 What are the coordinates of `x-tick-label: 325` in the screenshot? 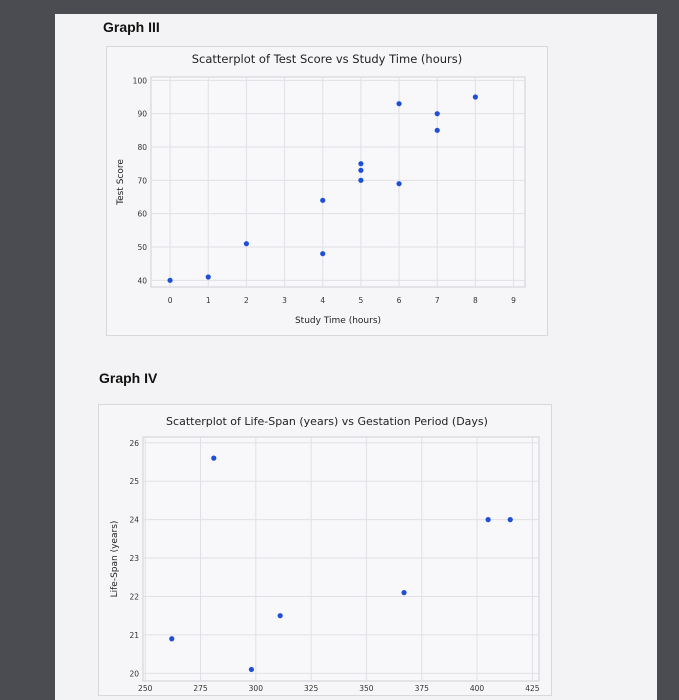 It's located at (311, 688).